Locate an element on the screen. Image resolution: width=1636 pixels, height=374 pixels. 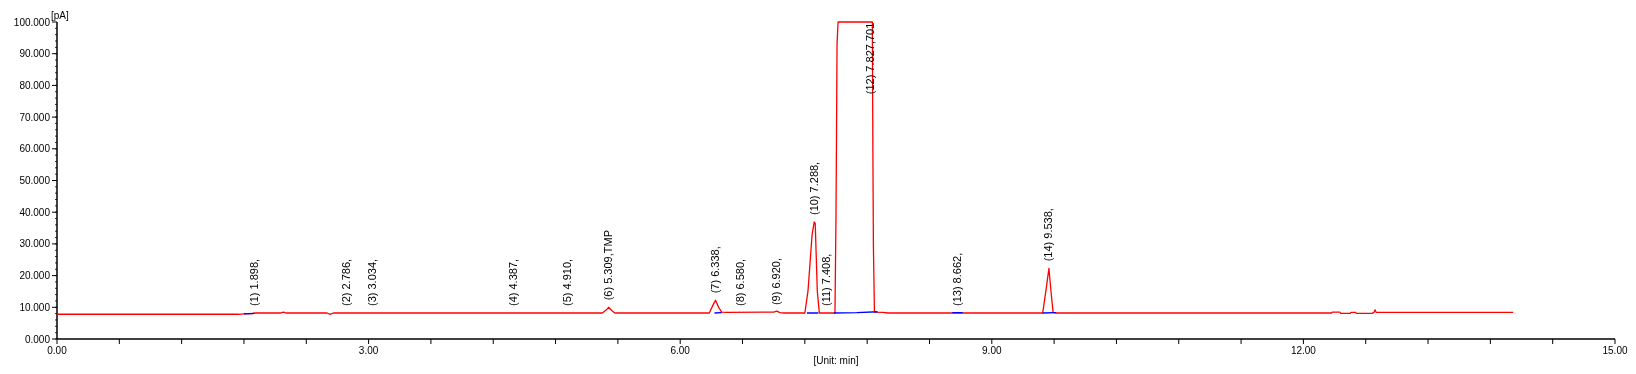
y-tick-label: 20.000 is located at coordinates (35, 276).